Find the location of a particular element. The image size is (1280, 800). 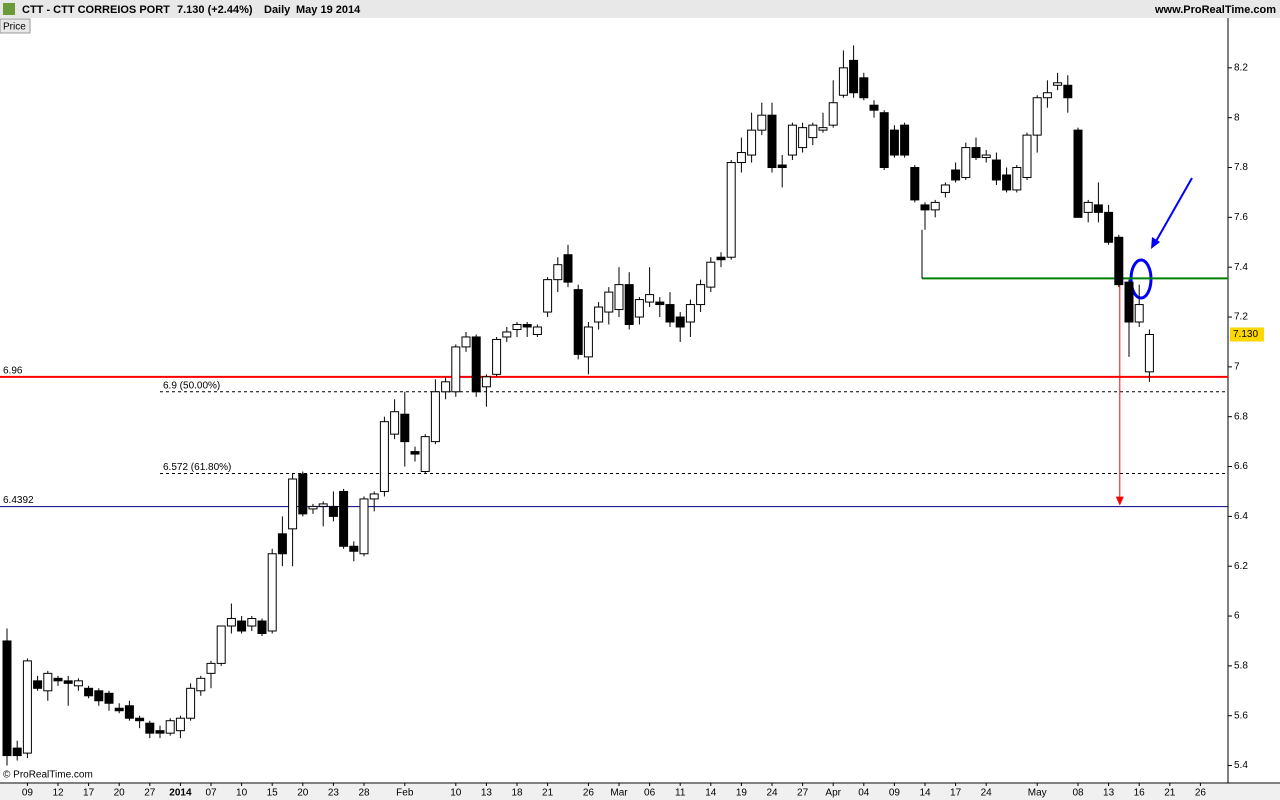

last-value-label: 7.130 is located at coordinates (1245, 334).